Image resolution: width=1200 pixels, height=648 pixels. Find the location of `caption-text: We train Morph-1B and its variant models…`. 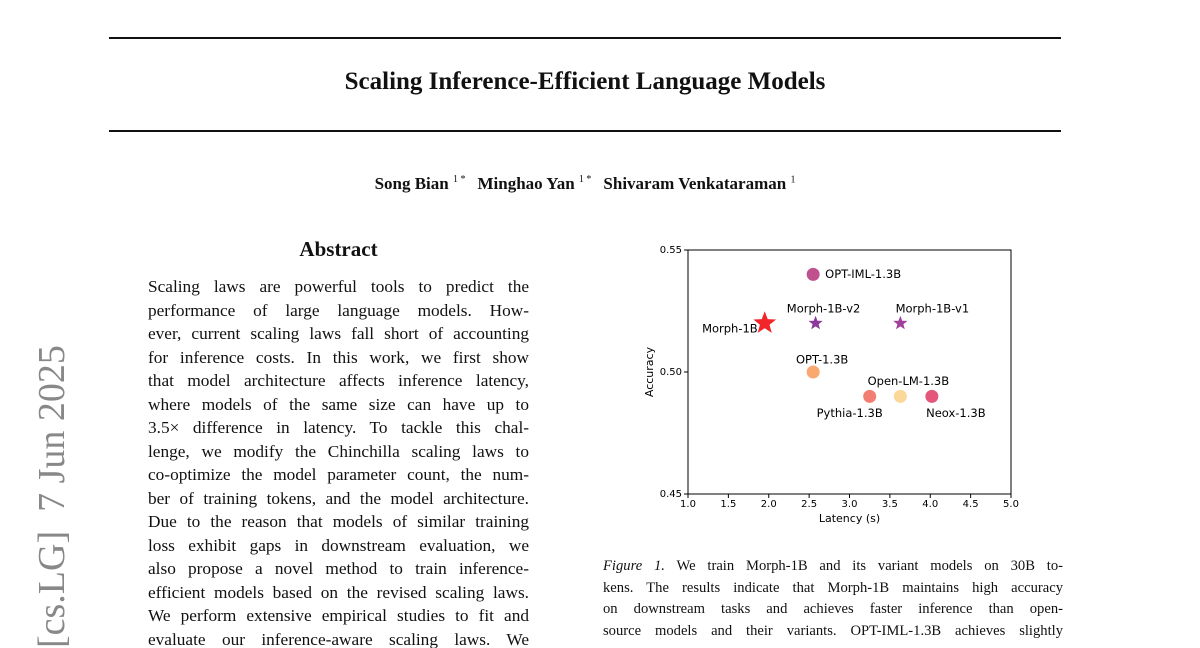

caption-text: We train Morph-1B and its variant models… is located at coordinates (869, 566).